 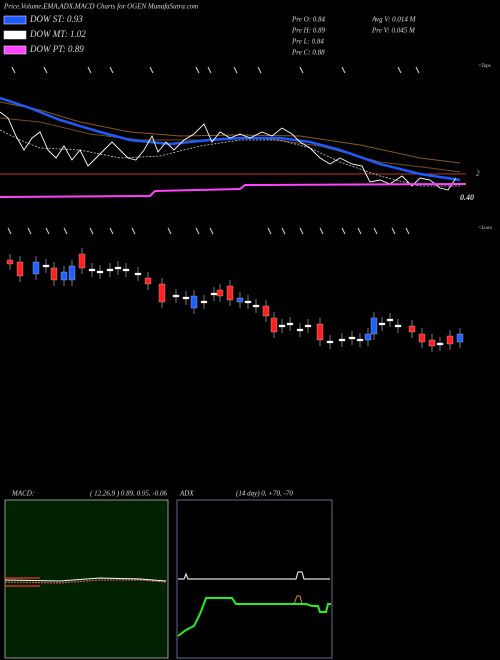 I want to click on ema-dotted, so click(x=230, y=158).